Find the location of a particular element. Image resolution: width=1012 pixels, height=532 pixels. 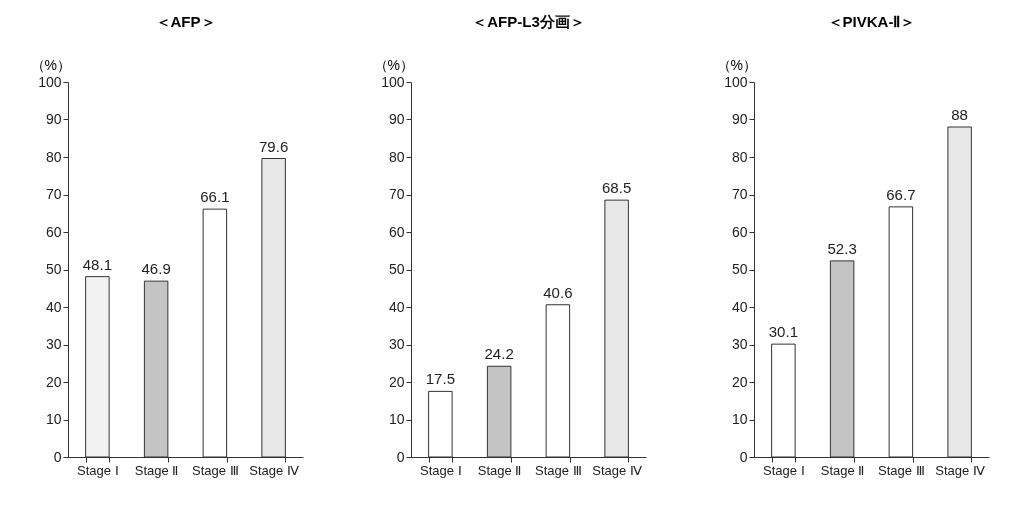

chart-title: ＜AFP＞ is located at coordinates (185, 21).